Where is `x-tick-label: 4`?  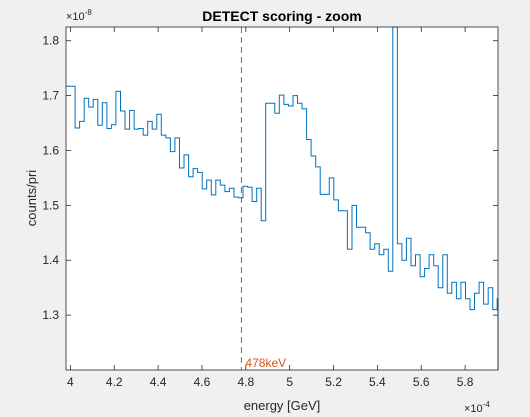
x-tick-label: 4 is located at coordinates (70, 382).